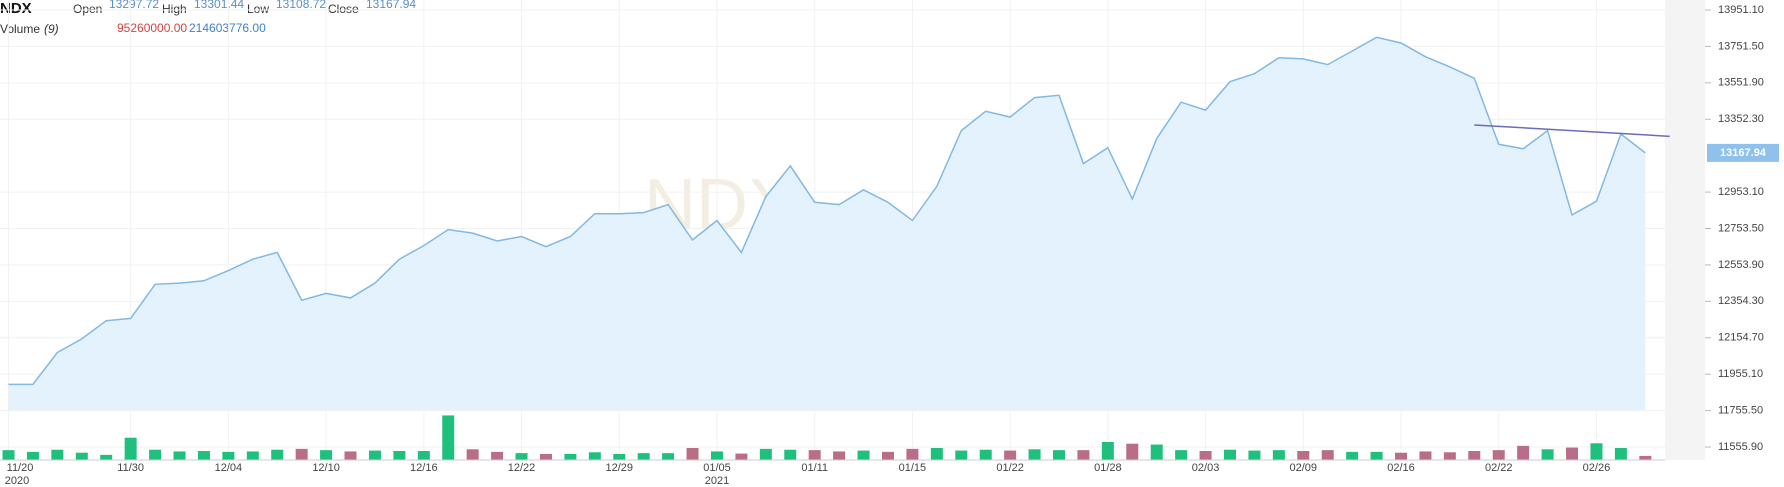 The height and width of the screenshot is (487, 1784). Describe the element at coordinates (343, 9) in the screenshot. I see `ohlc-label: Close` at that location.